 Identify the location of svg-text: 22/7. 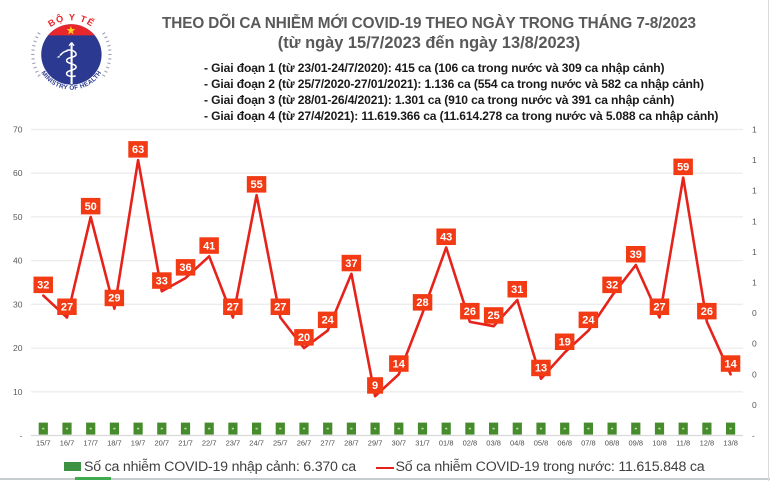
(209, 443).